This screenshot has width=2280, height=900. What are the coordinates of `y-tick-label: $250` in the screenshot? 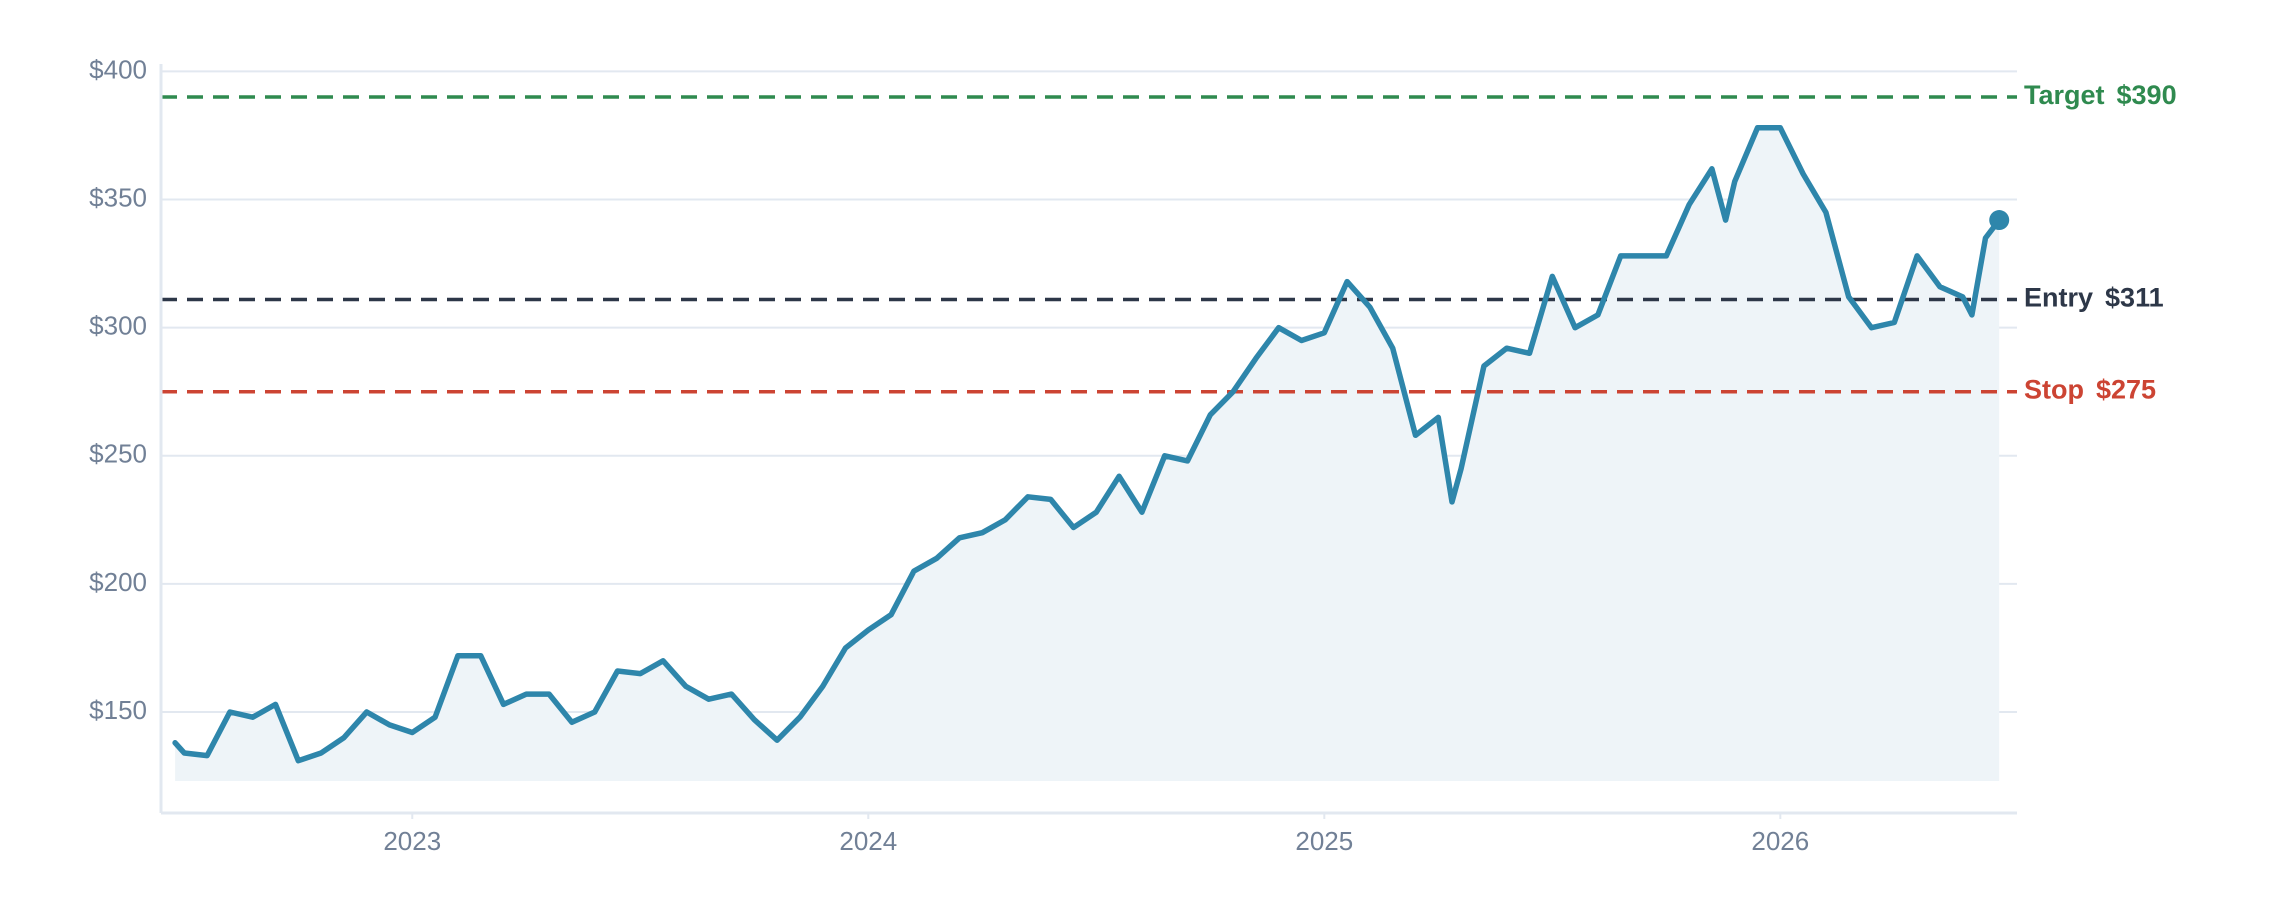 It's located at (118, 454).